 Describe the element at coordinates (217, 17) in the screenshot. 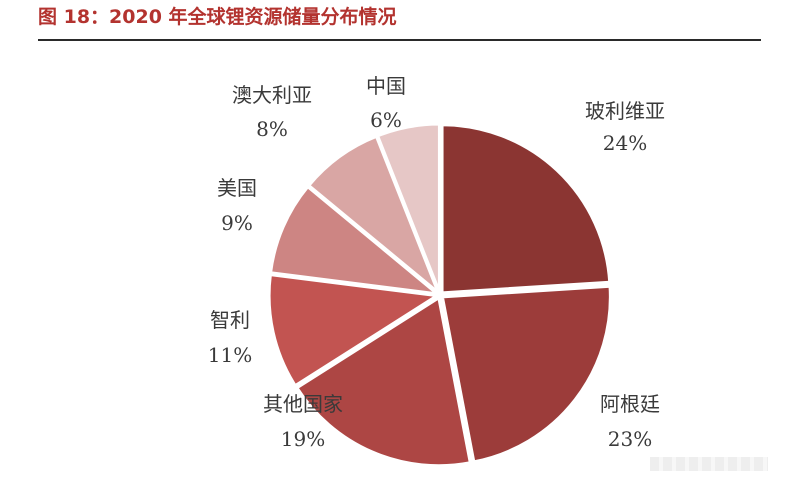

I see `figure-title: 图 18：2020 年全球锂资源储量分布情况` at that location.